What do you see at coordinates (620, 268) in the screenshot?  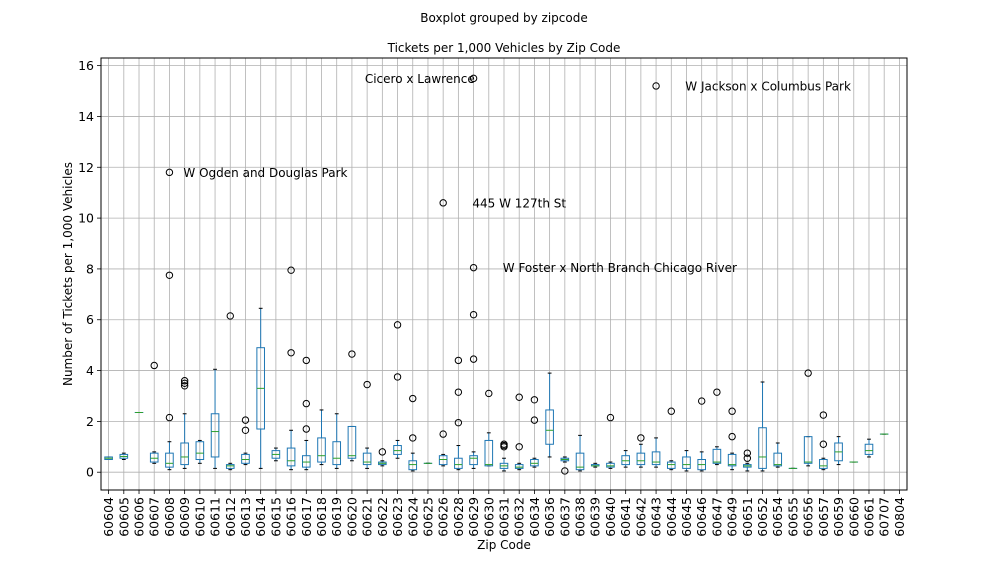 I see `outlier-annotation: W Foster x North Branch Chicago River` at bounding box center [620, 268].